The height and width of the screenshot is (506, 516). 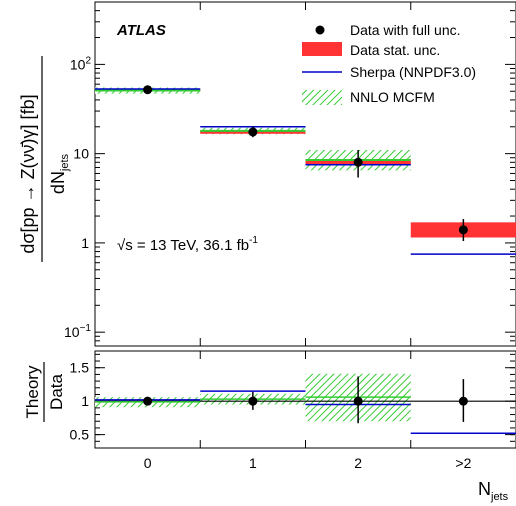 I want to click on y-tick-label: 10, so click(x=81, y=154).